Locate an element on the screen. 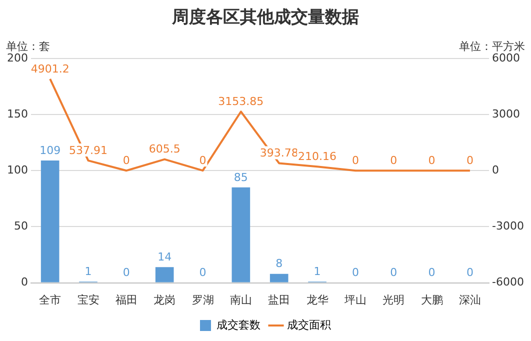  x-tick-label: 龙岗 is located at coordinates (165, 299).